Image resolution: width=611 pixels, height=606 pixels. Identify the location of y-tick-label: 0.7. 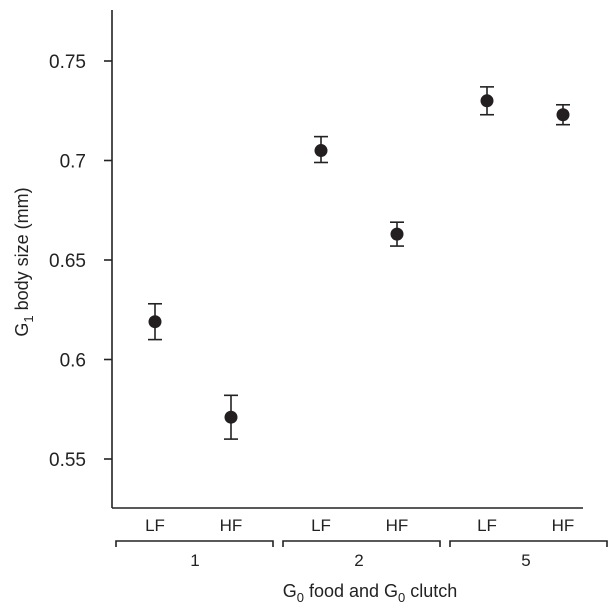
(73, 162).